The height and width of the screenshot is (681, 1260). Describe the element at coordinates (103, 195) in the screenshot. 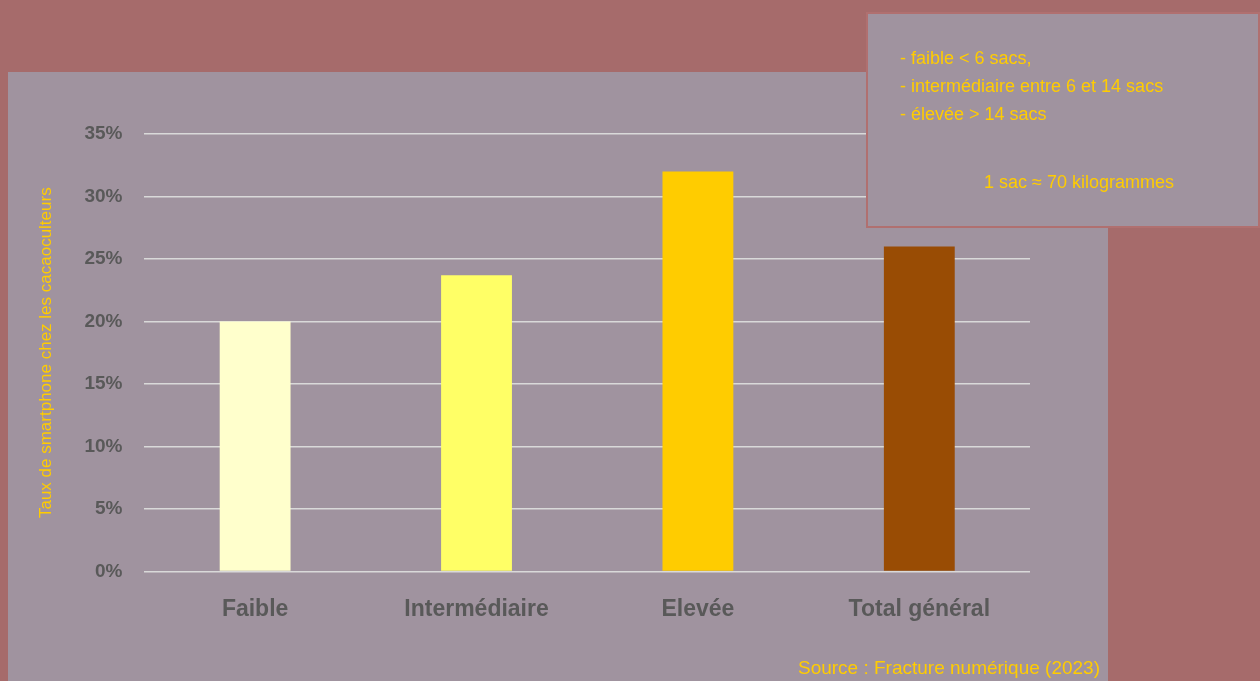

I see `y-tick-label: 30%` at that location.